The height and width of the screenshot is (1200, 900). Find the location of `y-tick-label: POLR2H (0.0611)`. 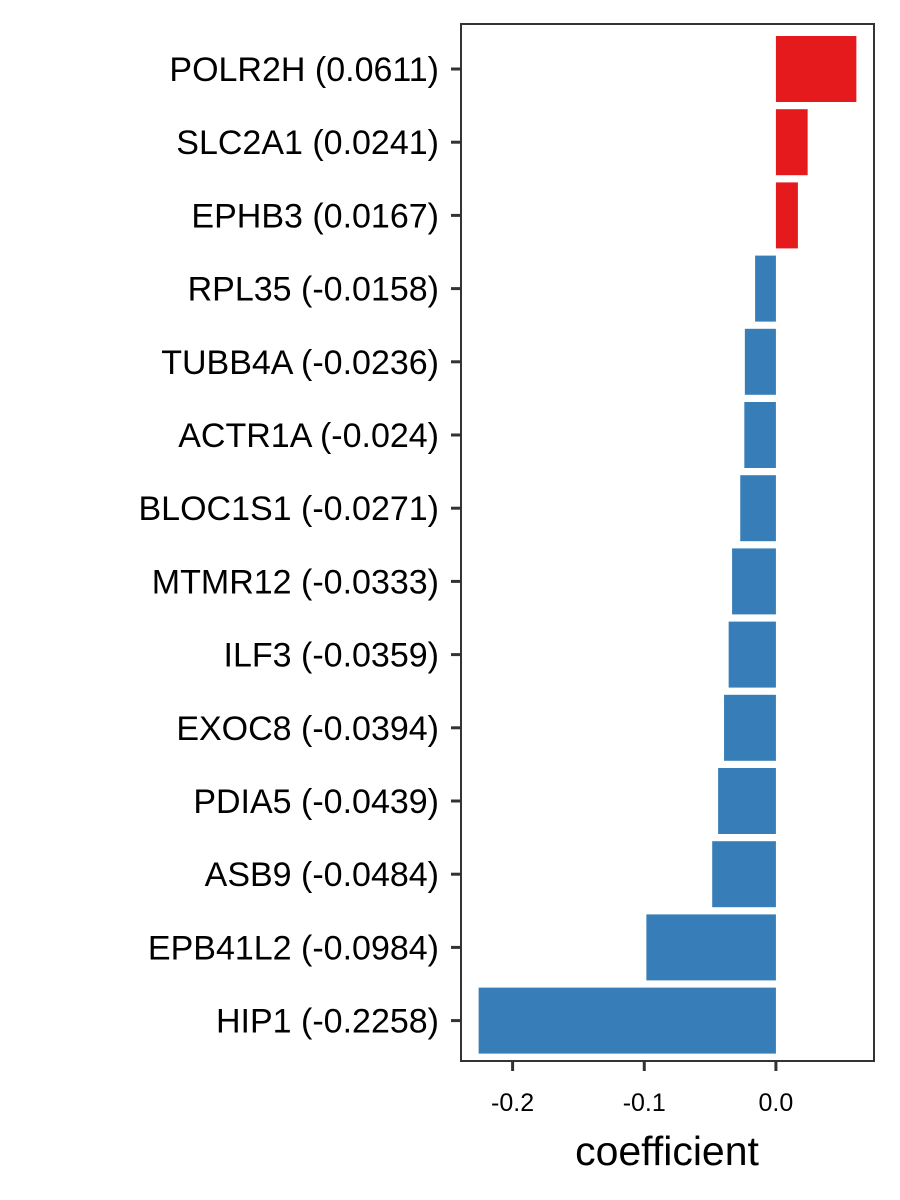

y-tick-label: POLR2H (0.0611) is located at coordinates (304, 70).